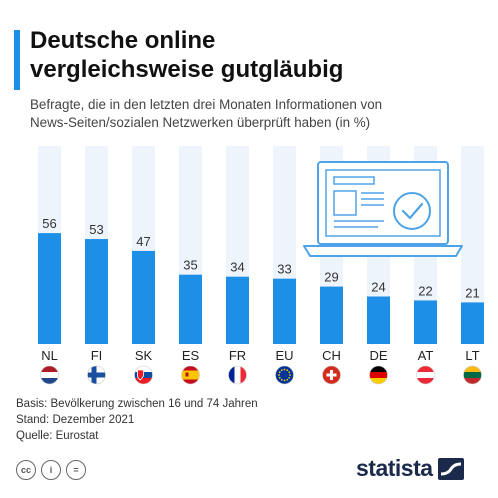 Image resolution: width=498 pixels, height=498 pixels. I want to click on screen-image-block, so click(345, 203).